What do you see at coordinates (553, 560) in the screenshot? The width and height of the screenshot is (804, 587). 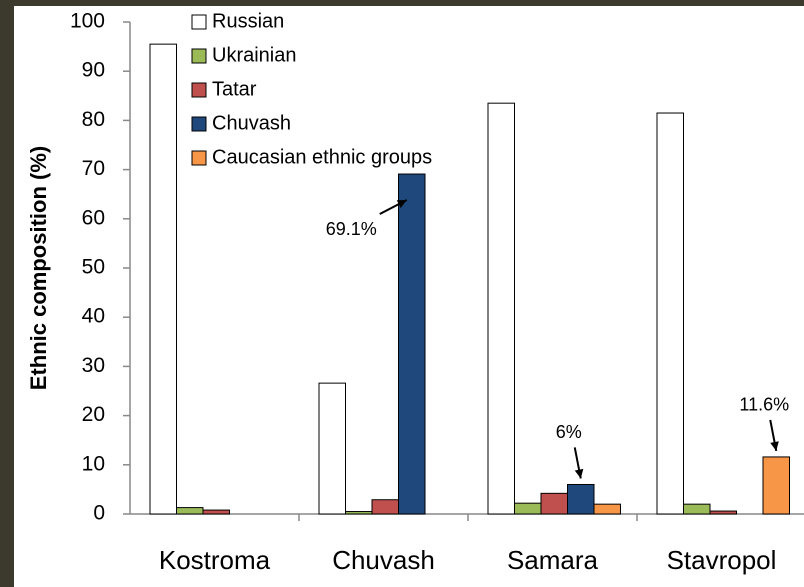 I see `x-tick-label: Samara` at bounding box center [553, 560].